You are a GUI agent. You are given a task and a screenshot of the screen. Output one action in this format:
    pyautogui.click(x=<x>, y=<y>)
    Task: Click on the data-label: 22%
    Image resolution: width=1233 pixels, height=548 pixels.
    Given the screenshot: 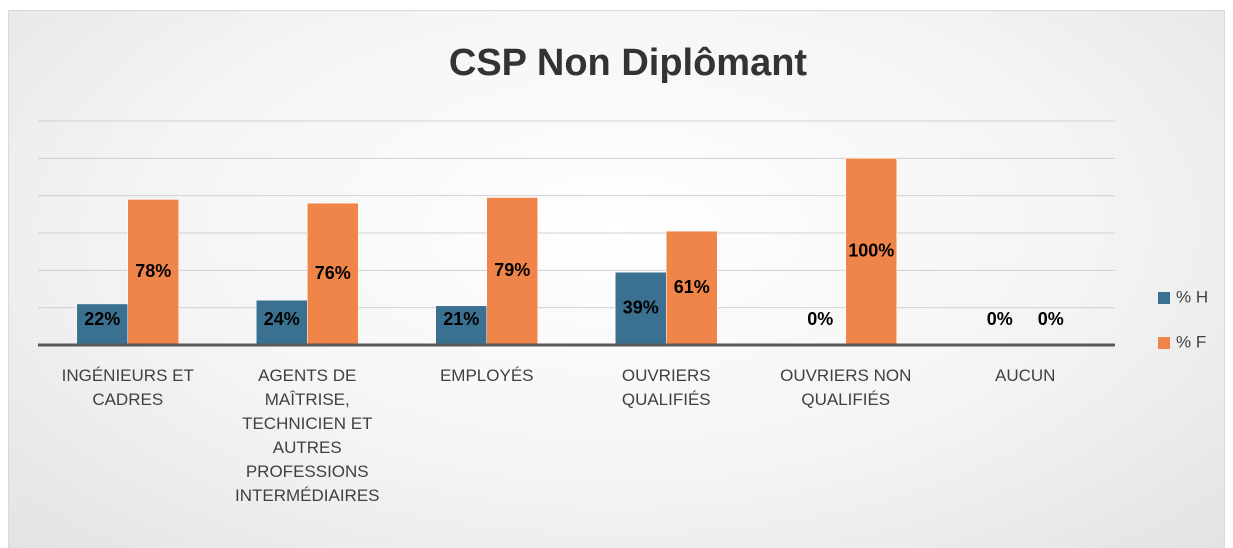 What is the action you would take?
    pyautogui.click(x=102, y=319)
    